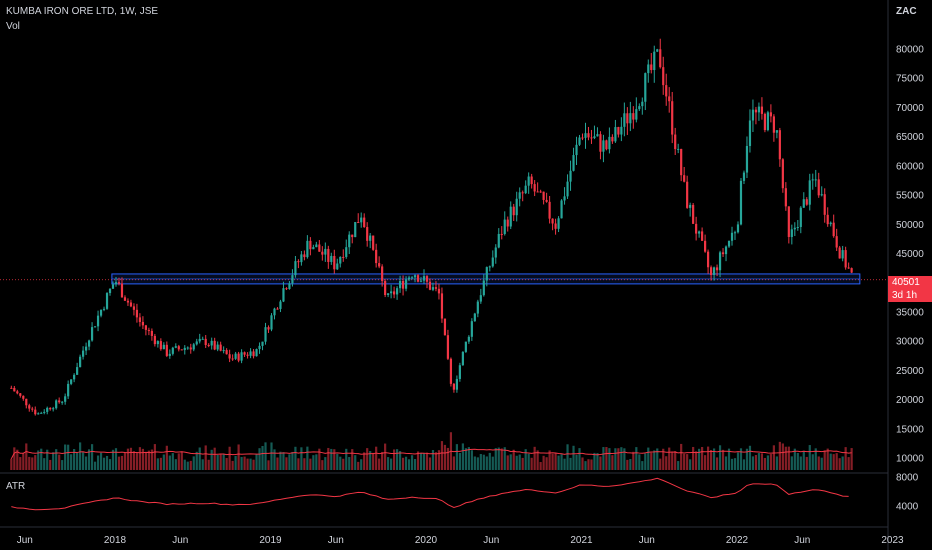 Image resolution: width=932 pixels, height=550 pixels. I want to click on y-tick-label: 75000, so click(910, 79).